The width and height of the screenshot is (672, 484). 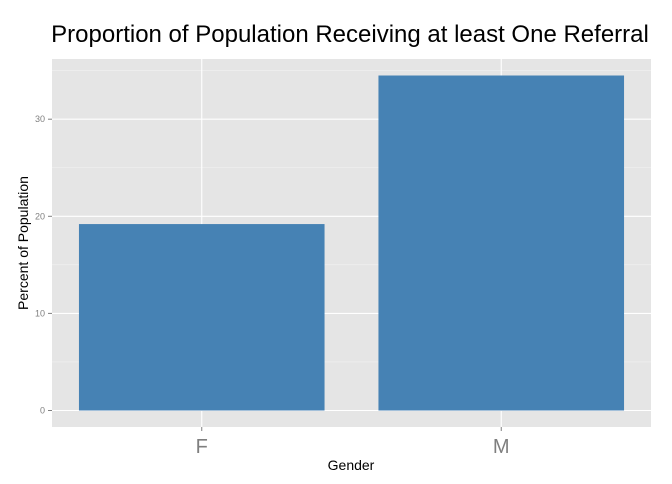 What do you see at coordinates (40, 313) in the screenshot?
I see `y-tick-label: 10` at bounding box center [40, 313].